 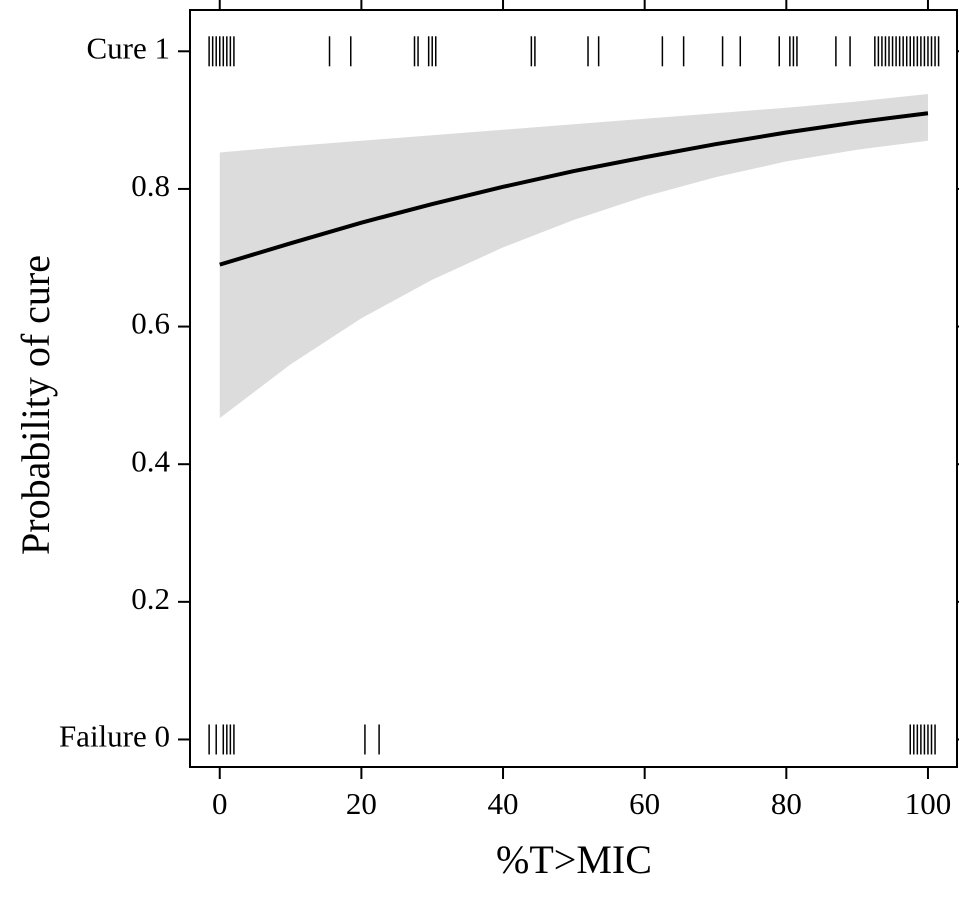 I want to click on y-tick-label: 0.4, so click(x=150, y=460).